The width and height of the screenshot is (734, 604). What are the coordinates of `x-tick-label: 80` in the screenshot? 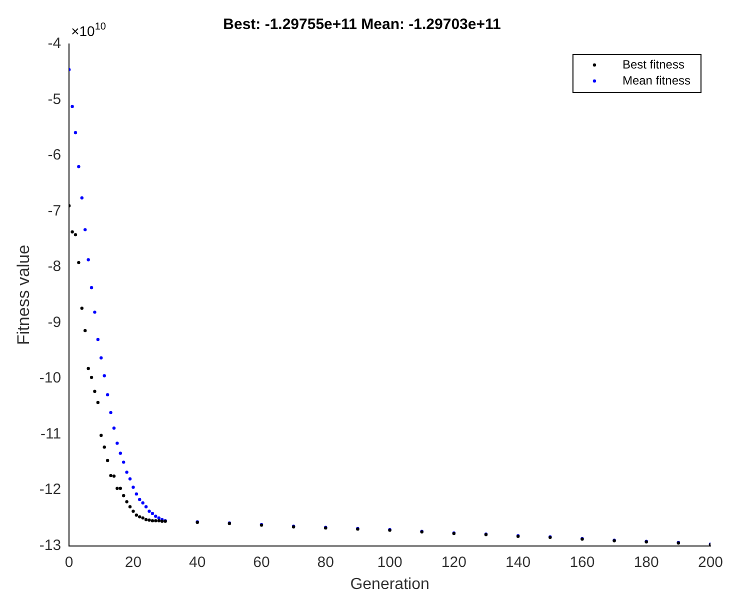 It's located at (325, 562).